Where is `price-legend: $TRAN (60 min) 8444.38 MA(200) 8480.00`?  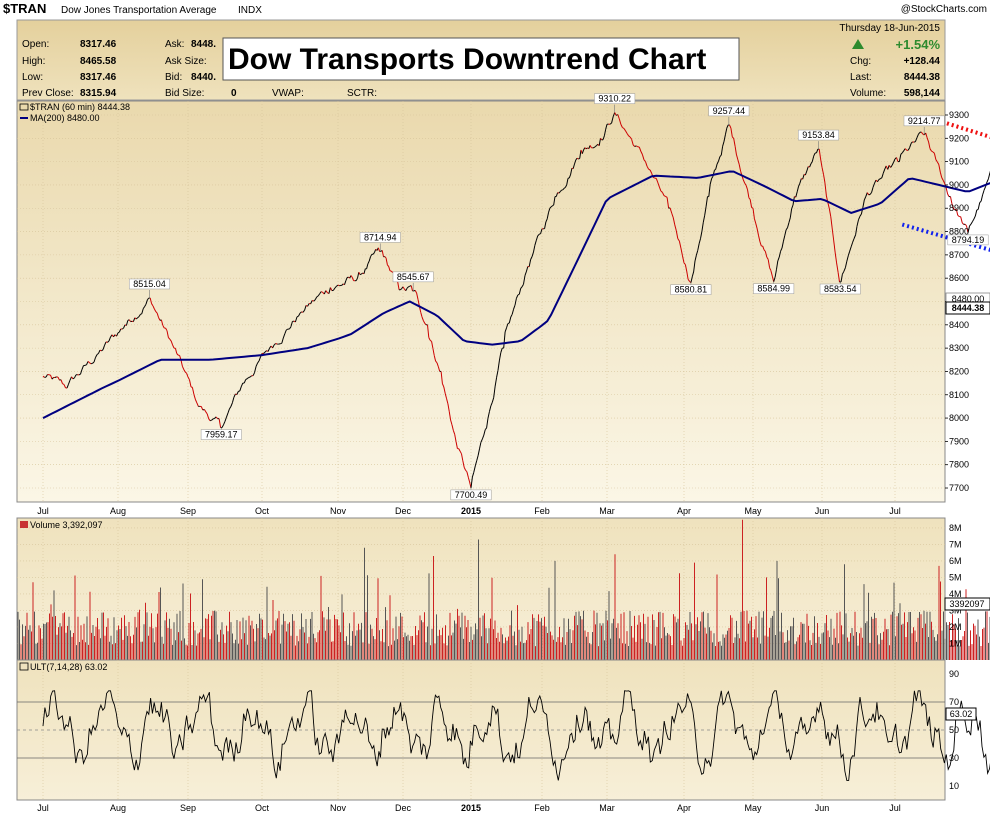
price-legend: $TRAN (60 min) 8444.38 MA(200) 8480.00 is located at coordinates (74, 112).